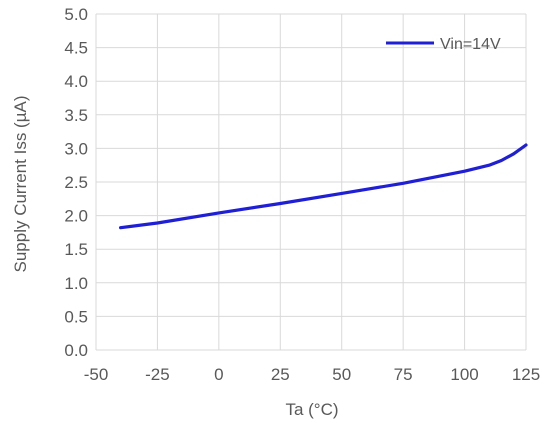  What do you see at coordinates (311, 409) in the screenshot?
I see `x-axis-title: Ta (°C)` at bounding box center [311, 409].